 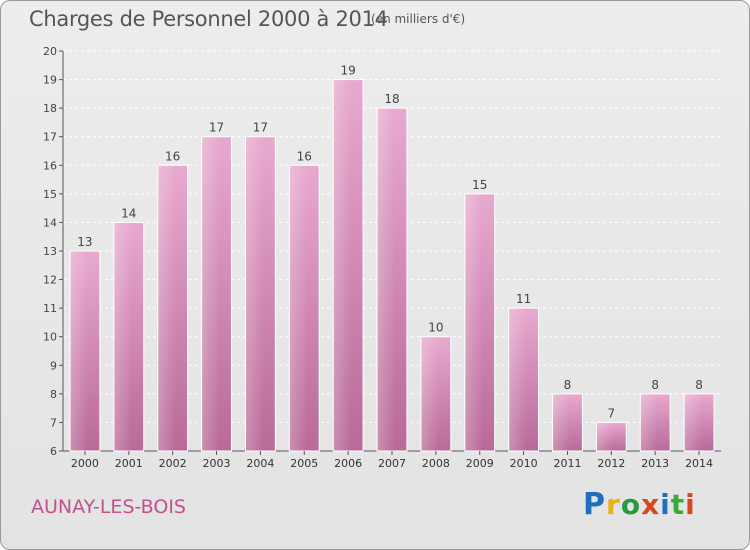 I want to click on y-tick-label: 16, so click(x=50, y=165).